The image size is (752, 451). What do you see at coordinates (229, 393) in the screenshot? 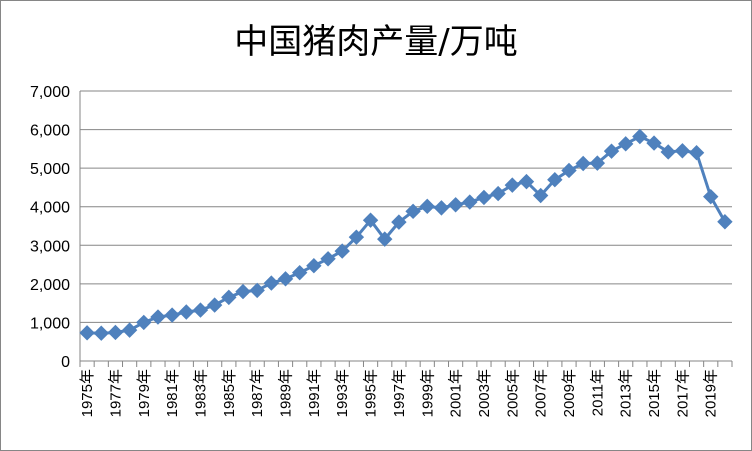
I see `x-tick-label: 1985年` at bounding box center [229, 393].